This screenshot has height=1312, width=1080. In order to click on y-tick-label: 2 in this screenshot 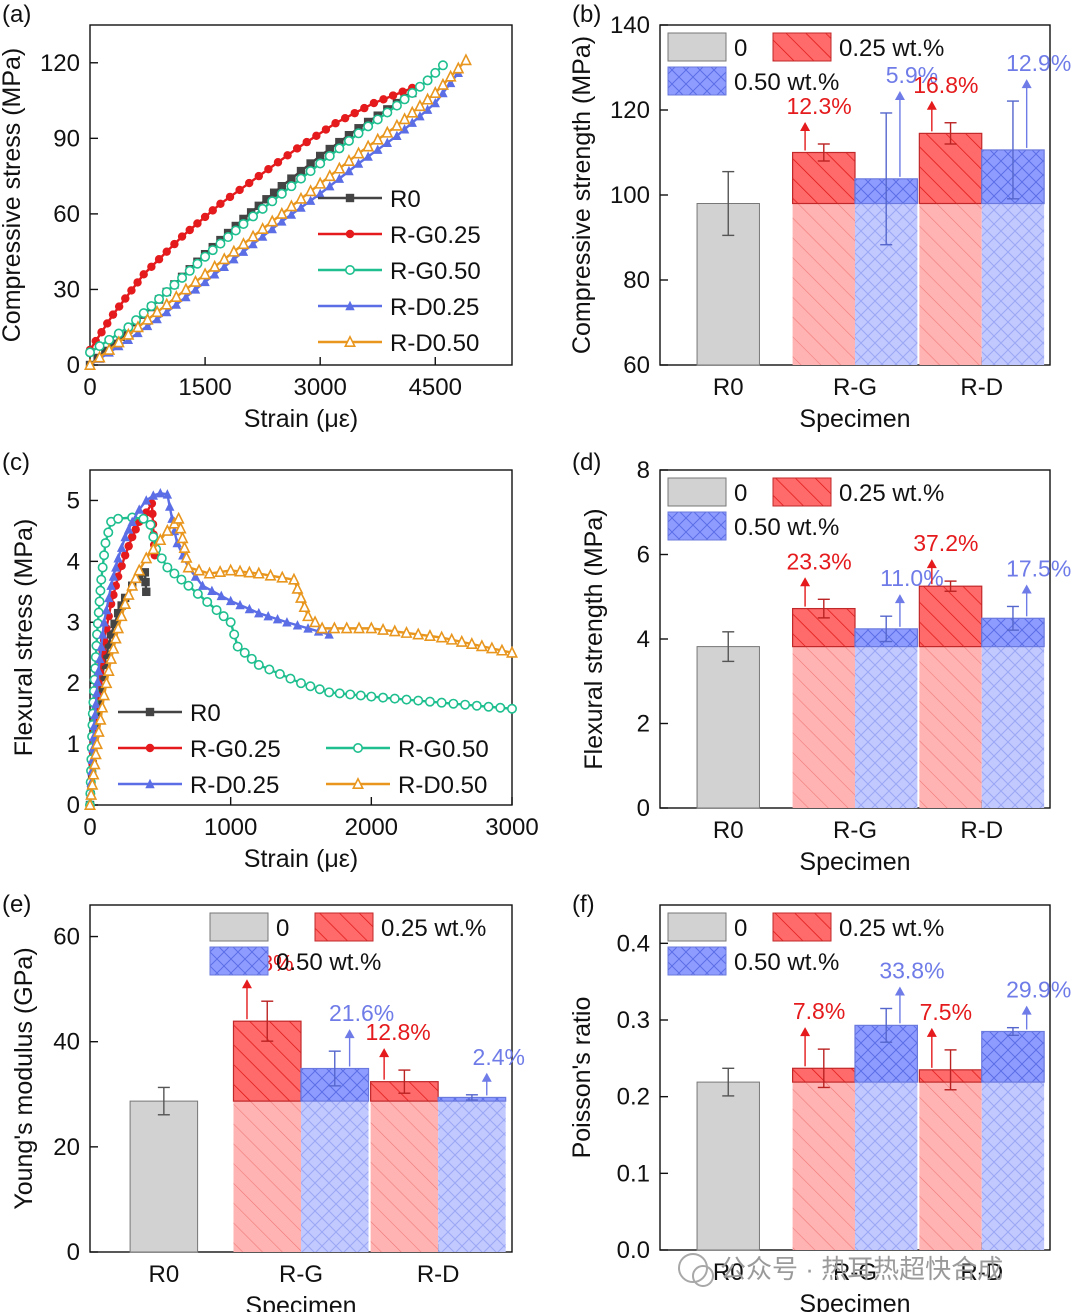, I will do `click(73, 683)`.